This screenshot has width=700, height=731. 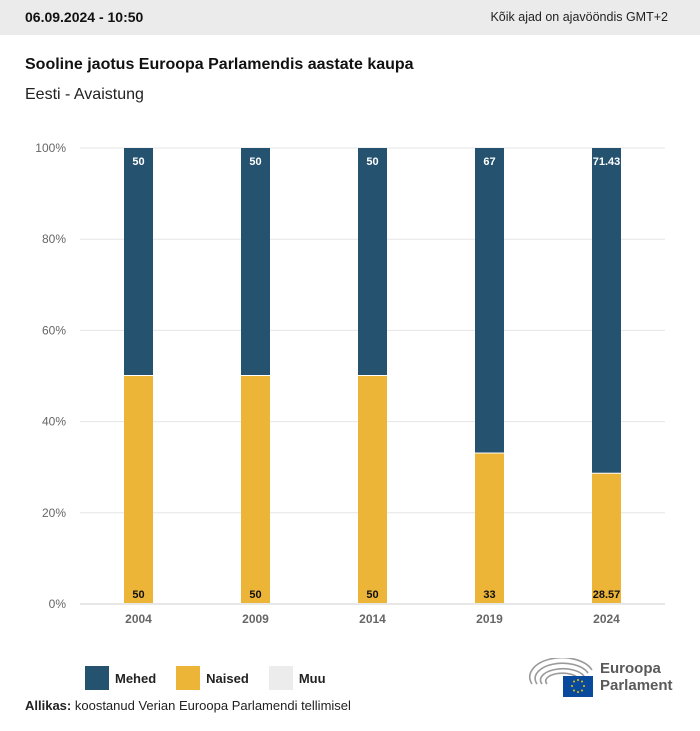 What do you see at coordinates (54, 330) in the screenshot?
I see `y-tick-label: 60%` at bounding box center [54, 330].